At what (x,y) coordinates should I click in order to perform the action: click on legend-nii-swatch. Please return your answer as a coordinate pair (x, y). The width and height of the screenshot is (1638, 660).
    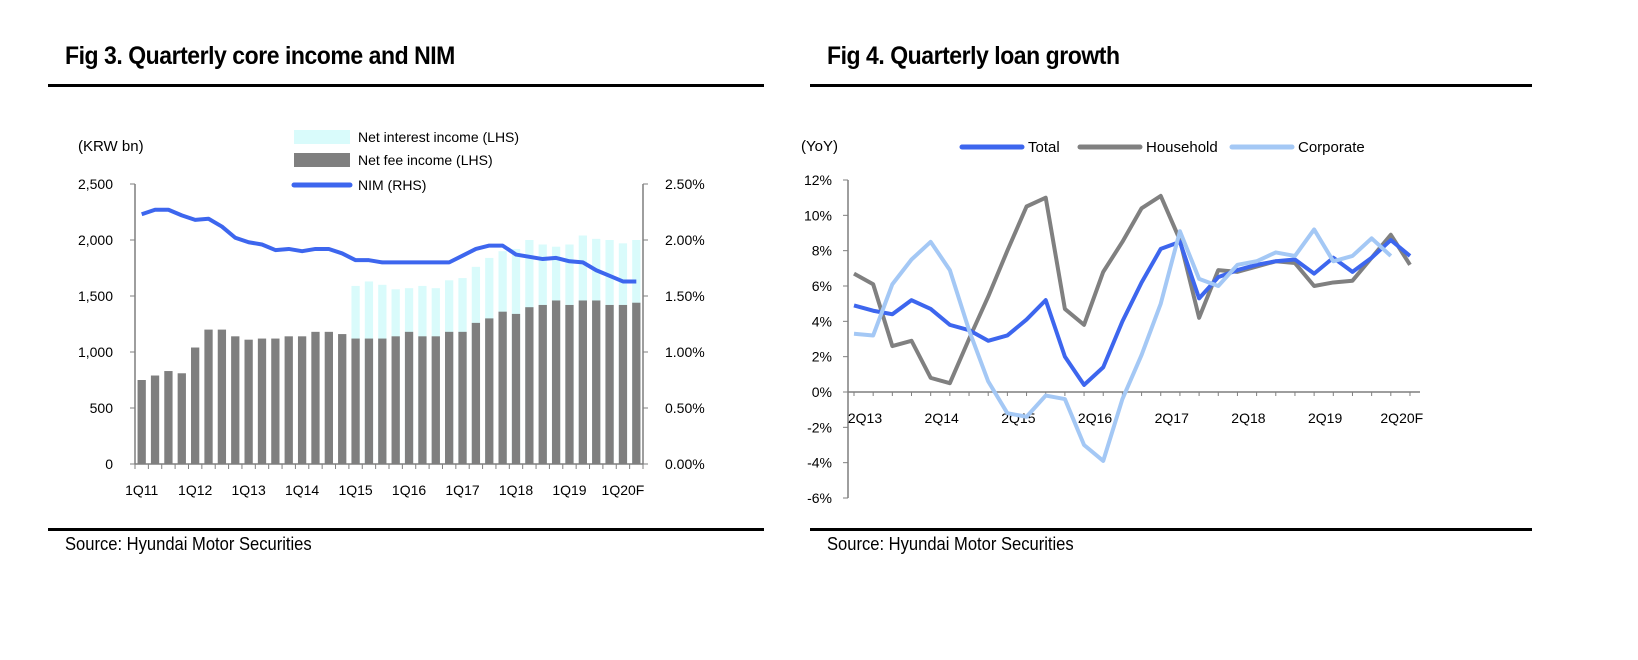
    Looking at the image, I should click on (322, 137).